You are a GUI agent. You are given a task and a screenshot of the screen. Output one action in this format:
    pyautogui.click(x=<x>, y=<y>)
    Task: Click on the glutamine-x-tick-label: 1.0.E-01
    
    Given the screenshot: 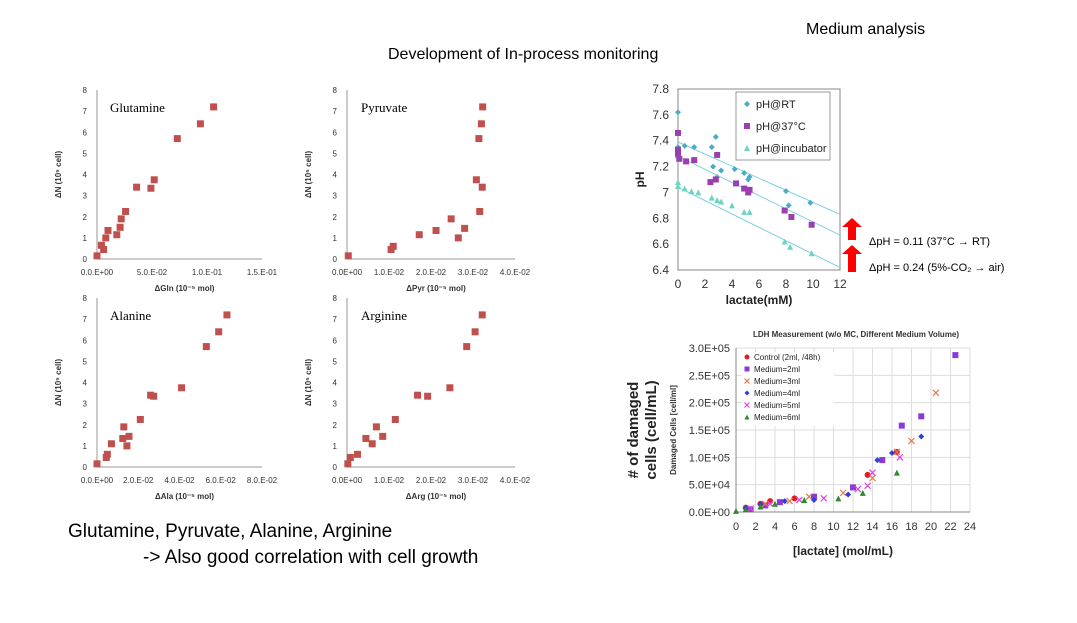 What is the action you would take?
    pyautogui.click(x=207, y=272)
    